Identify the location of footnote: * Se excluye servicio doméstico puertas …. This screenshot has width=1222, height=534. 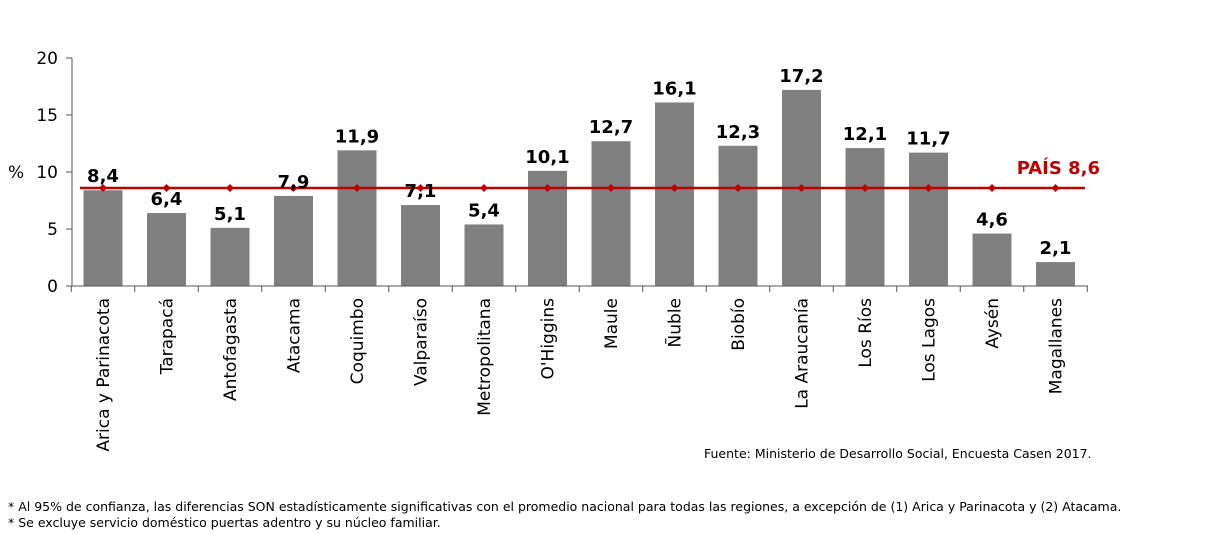
(224, 522).